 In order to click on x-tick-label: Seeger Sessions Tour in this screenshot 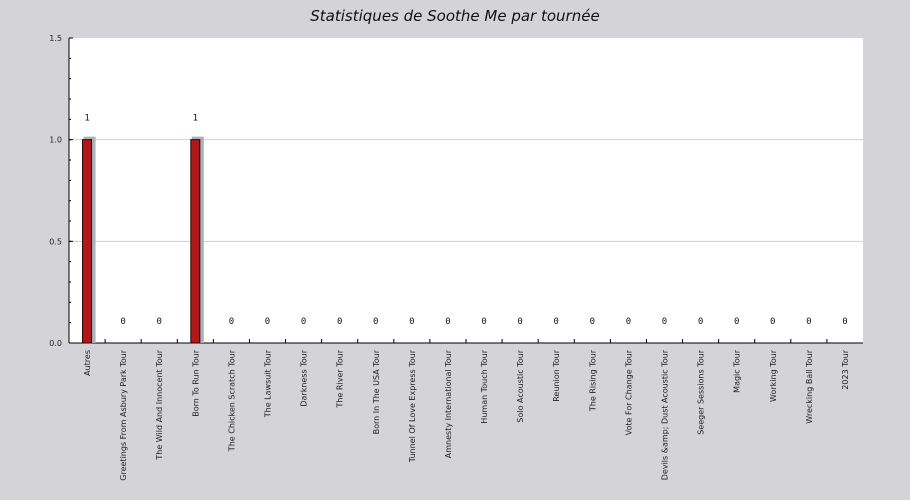, I will do `click(701, 391)`.